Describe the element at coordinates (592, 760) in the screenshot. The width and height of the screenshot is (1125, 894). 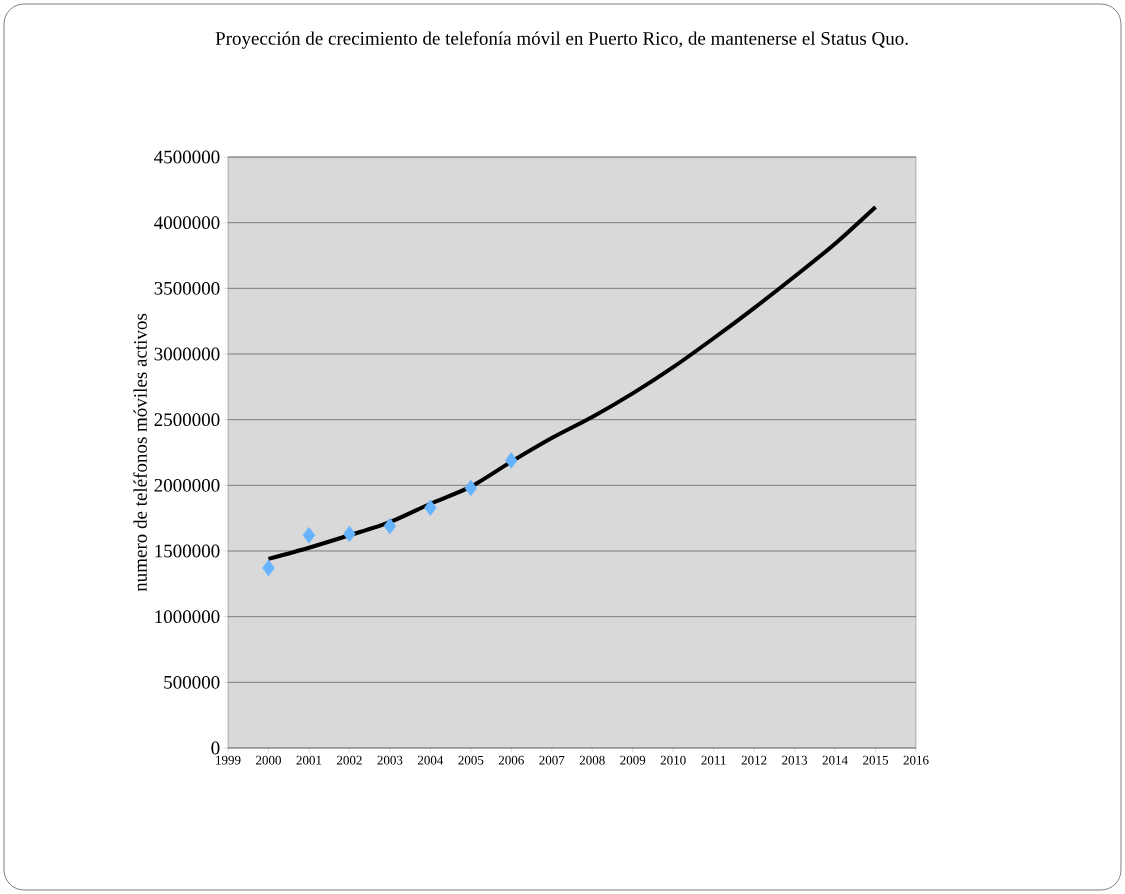
I see `x-tick-label: 2008` at that location.